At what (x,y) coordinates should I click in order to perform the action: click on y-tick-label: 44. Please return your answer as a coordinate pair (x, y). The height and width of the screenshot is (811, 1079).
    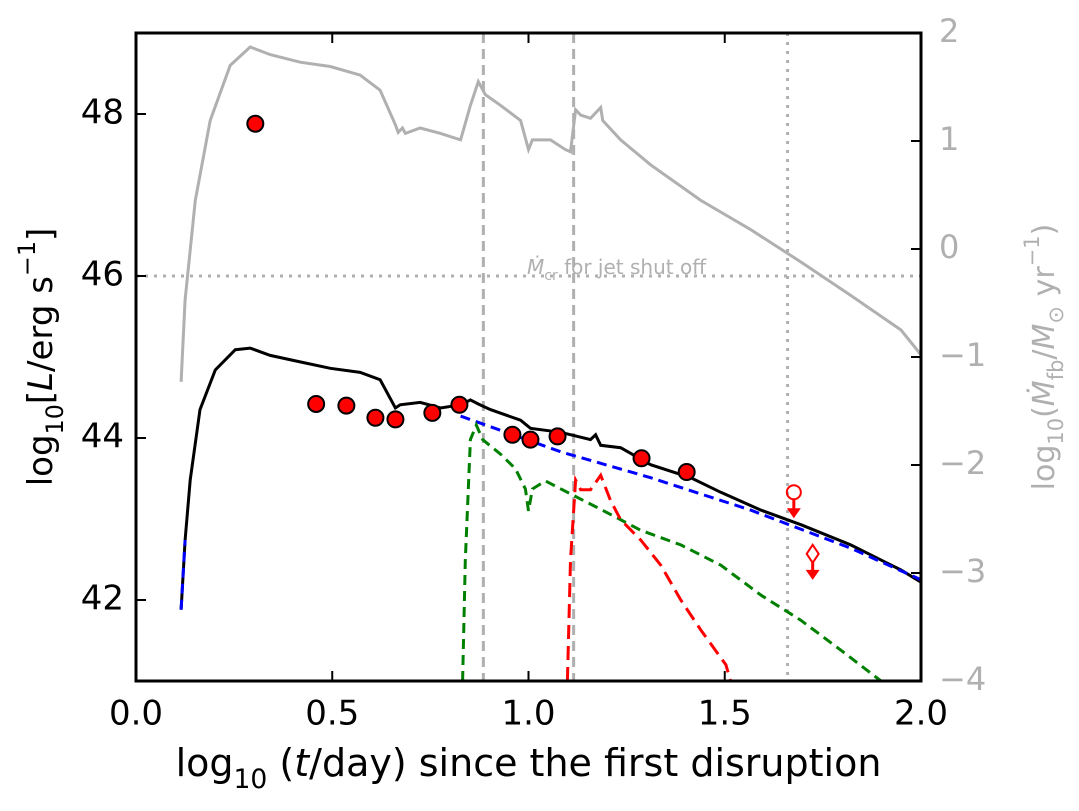
    Looking at the image, I should click on (102, 437).